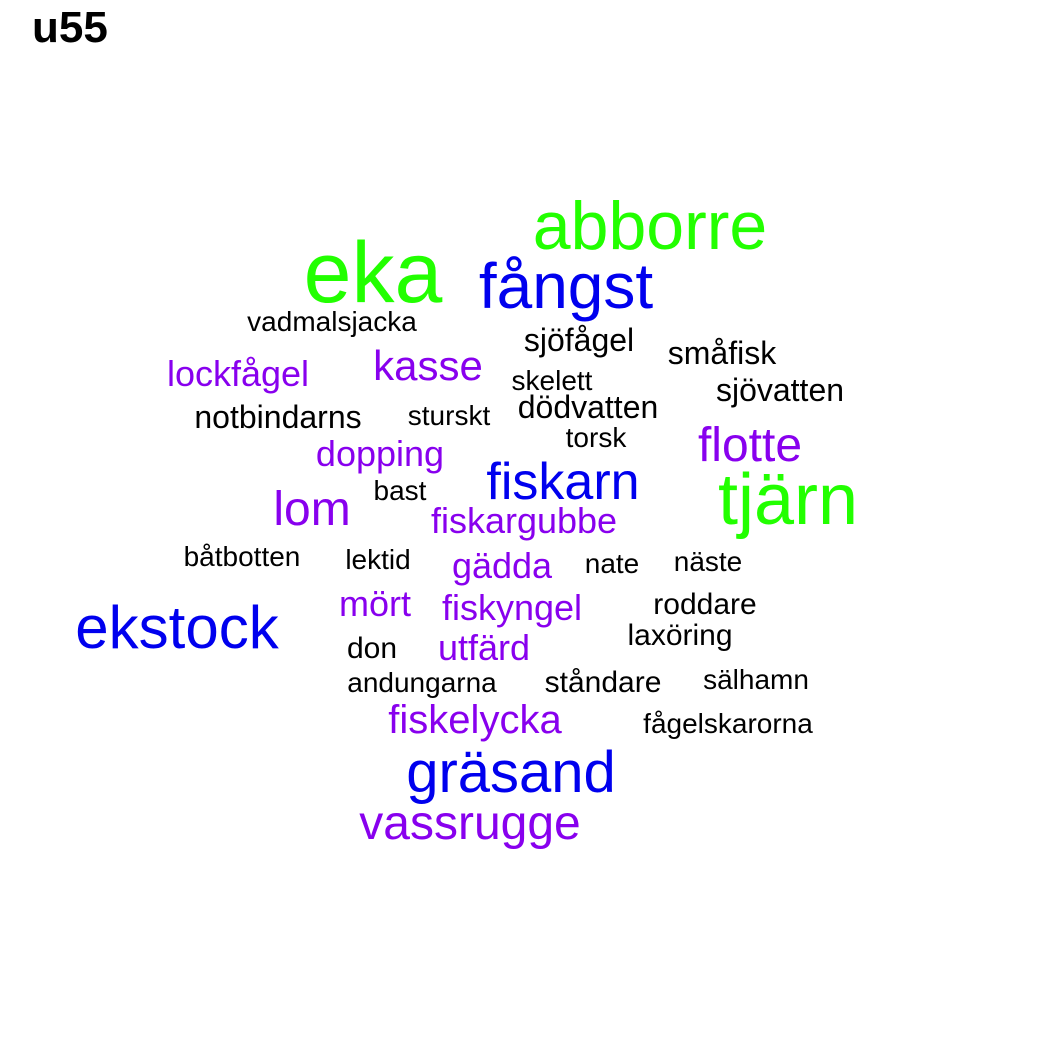  I want to click on word-26: dödvatten, so click(588, 407).